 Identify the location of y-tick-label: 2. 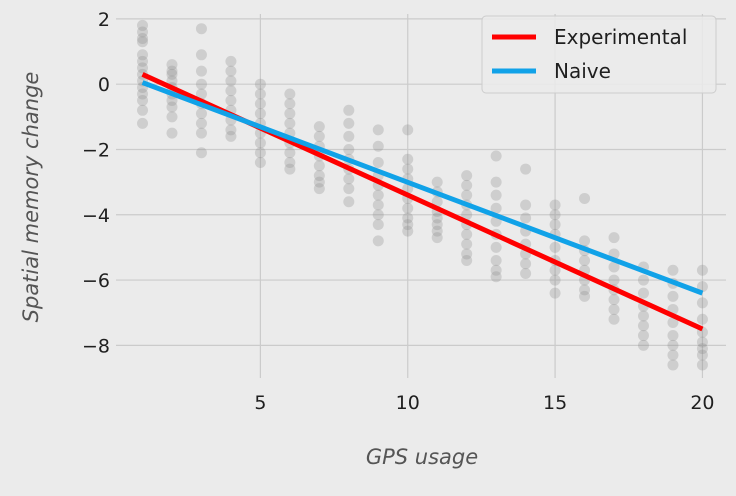
(104, 20).